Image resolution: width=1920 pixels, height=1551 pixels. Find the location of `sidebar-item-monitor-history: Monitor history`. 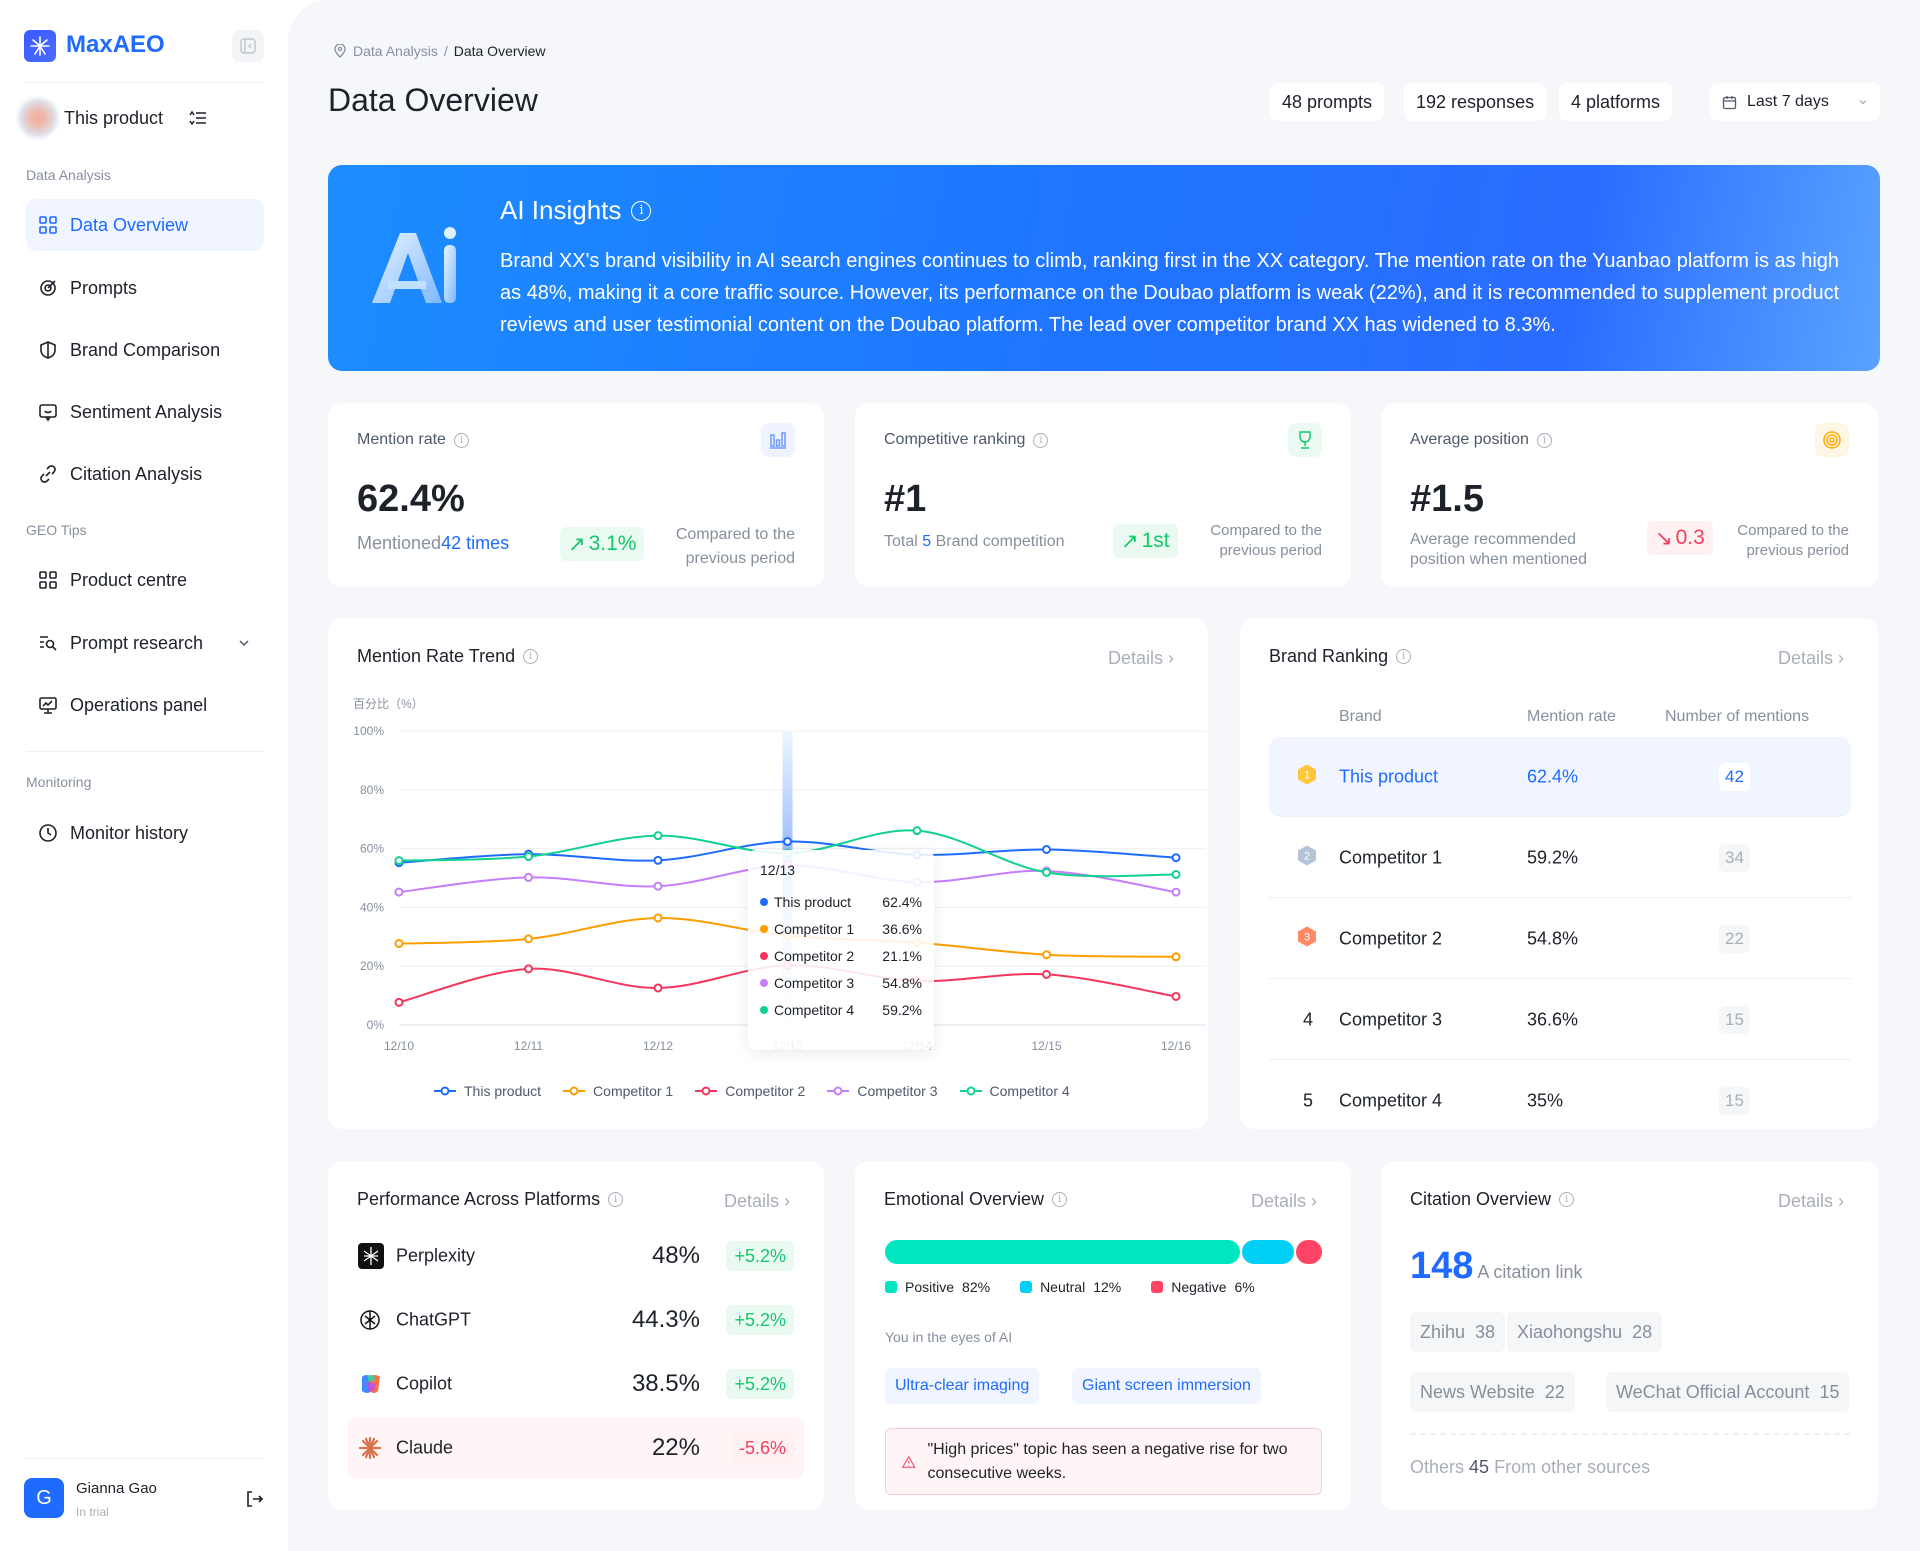

sidebar-item-monitor-history: Monitor history is located at coordinates (145, 833).